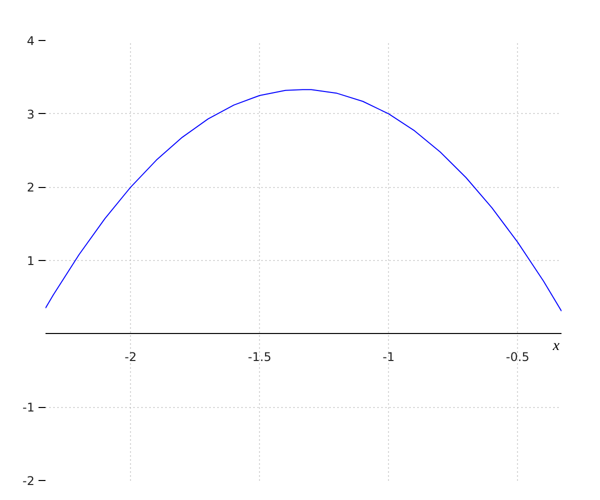  Describe the element at coordinates (518, 357) in the screenshot. I see `x-tick-label: -0.5` at that location.